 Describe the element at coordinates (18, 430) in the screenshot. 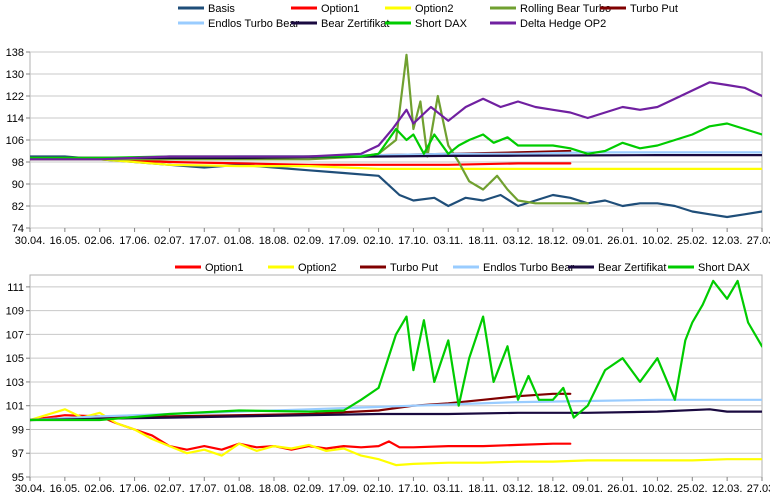

I see `y-tick-label: 99` at that location.